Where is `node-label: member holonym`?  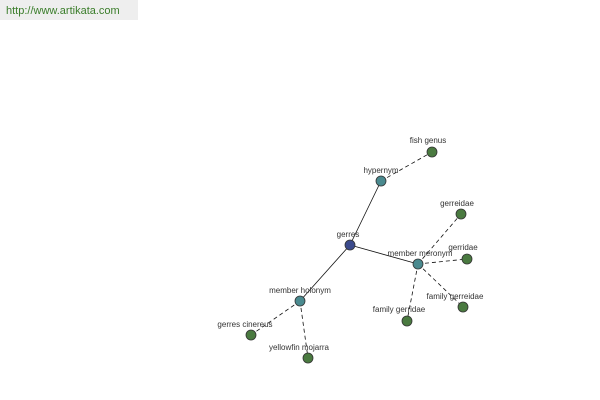
node-label: member holonym is located at coordinates (300, 290).